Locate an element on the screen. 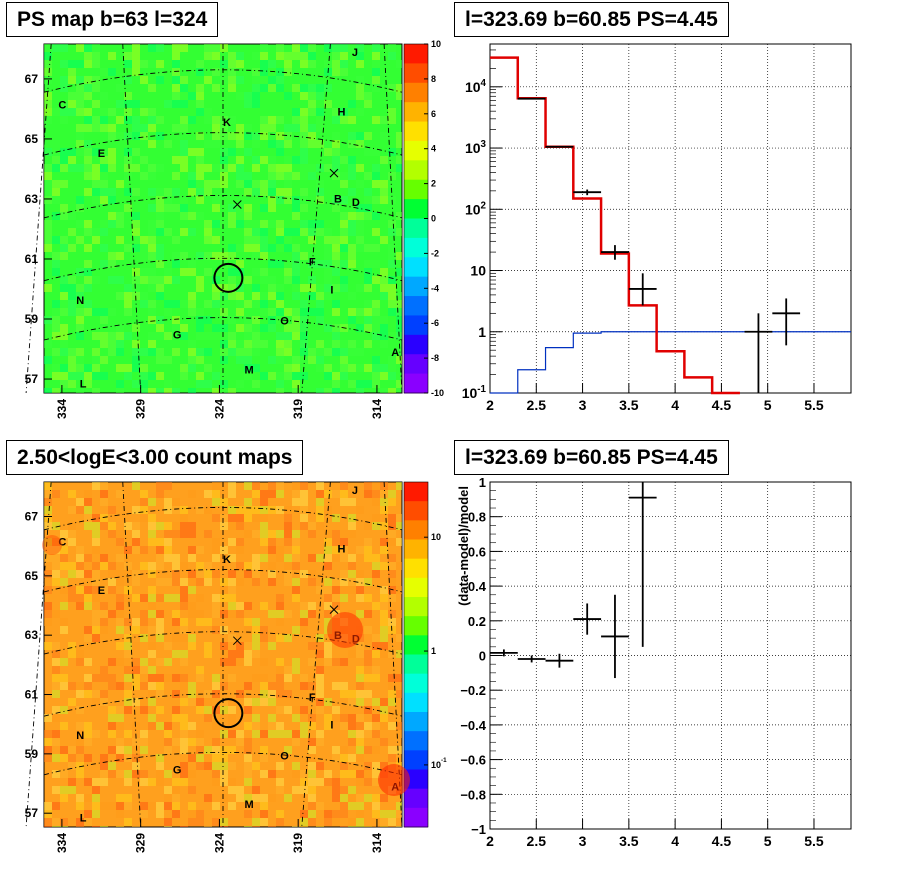 This screenshot has height=875, width=898. x-tick-label: 2.5 is located at coordinates (537, 841).